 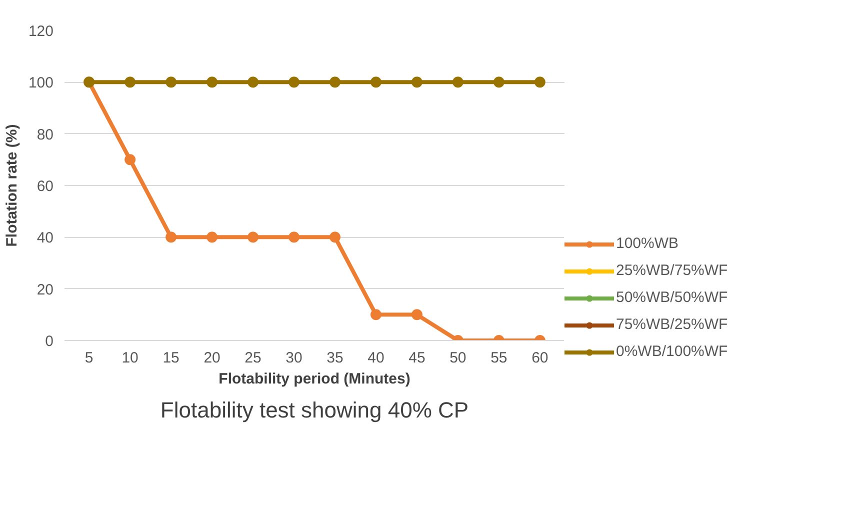 What do you see at coordinates (41, 83) in the screenshot?
I see `y-tick-label: 100` at bounding box center [41, 83].